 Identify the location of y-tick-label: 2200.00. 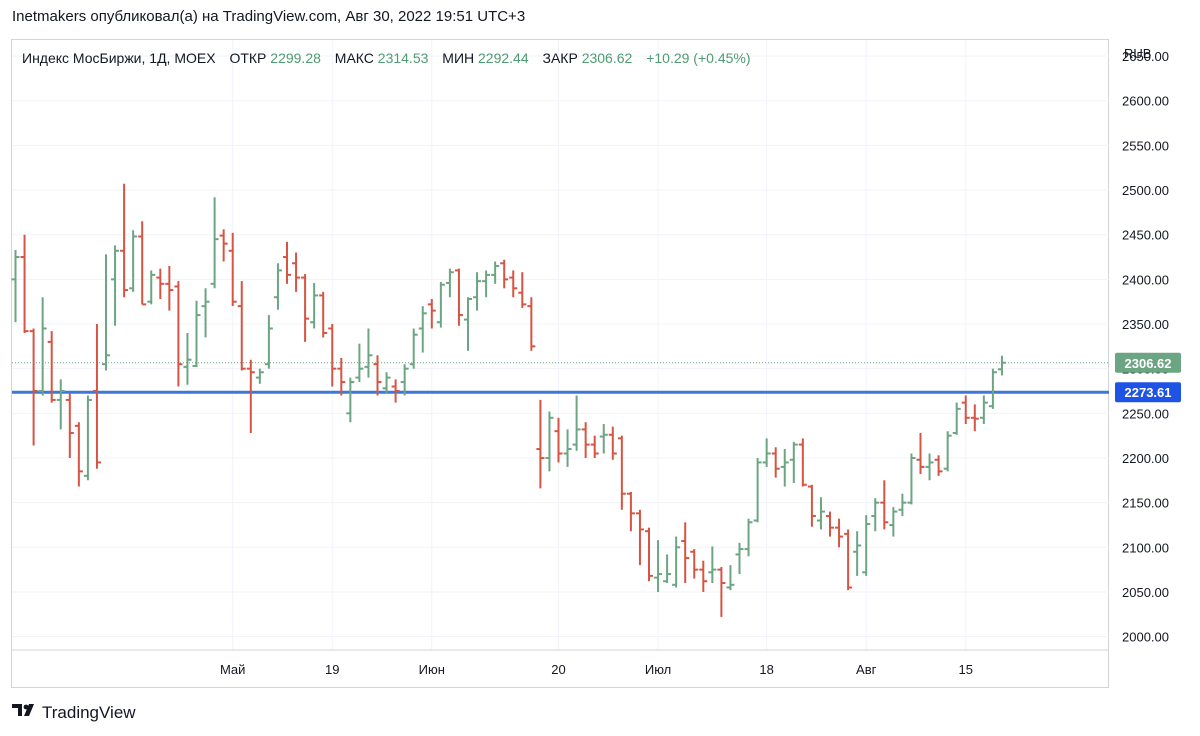
(1145, 458).